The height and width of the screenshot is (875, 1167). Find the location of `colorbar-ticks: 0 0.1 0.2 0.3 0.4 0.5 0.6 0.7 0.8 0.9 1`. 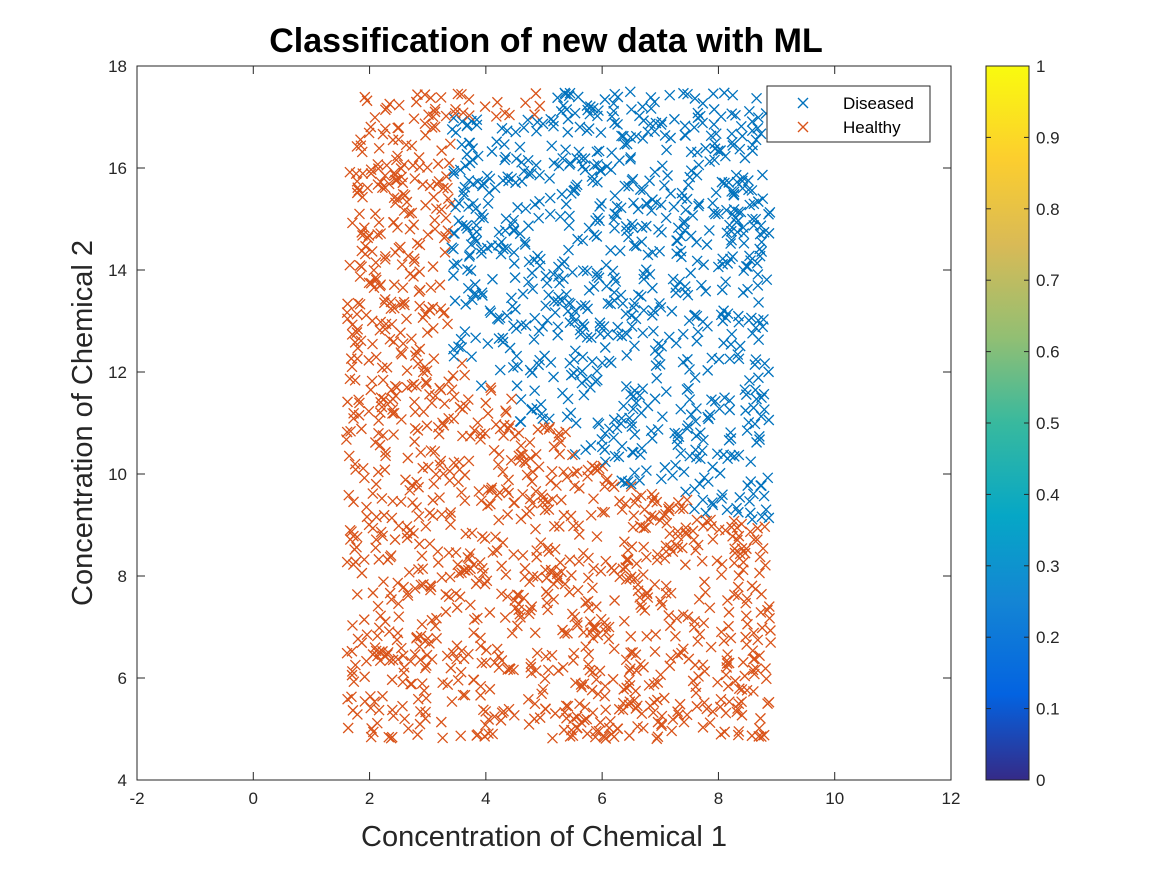

colorbar-ticks: 0 0.1 0.2 0.3 0.4 0.5 0.6 0.7 0.8 0.9 1 is located at coordinates (1023, 423).